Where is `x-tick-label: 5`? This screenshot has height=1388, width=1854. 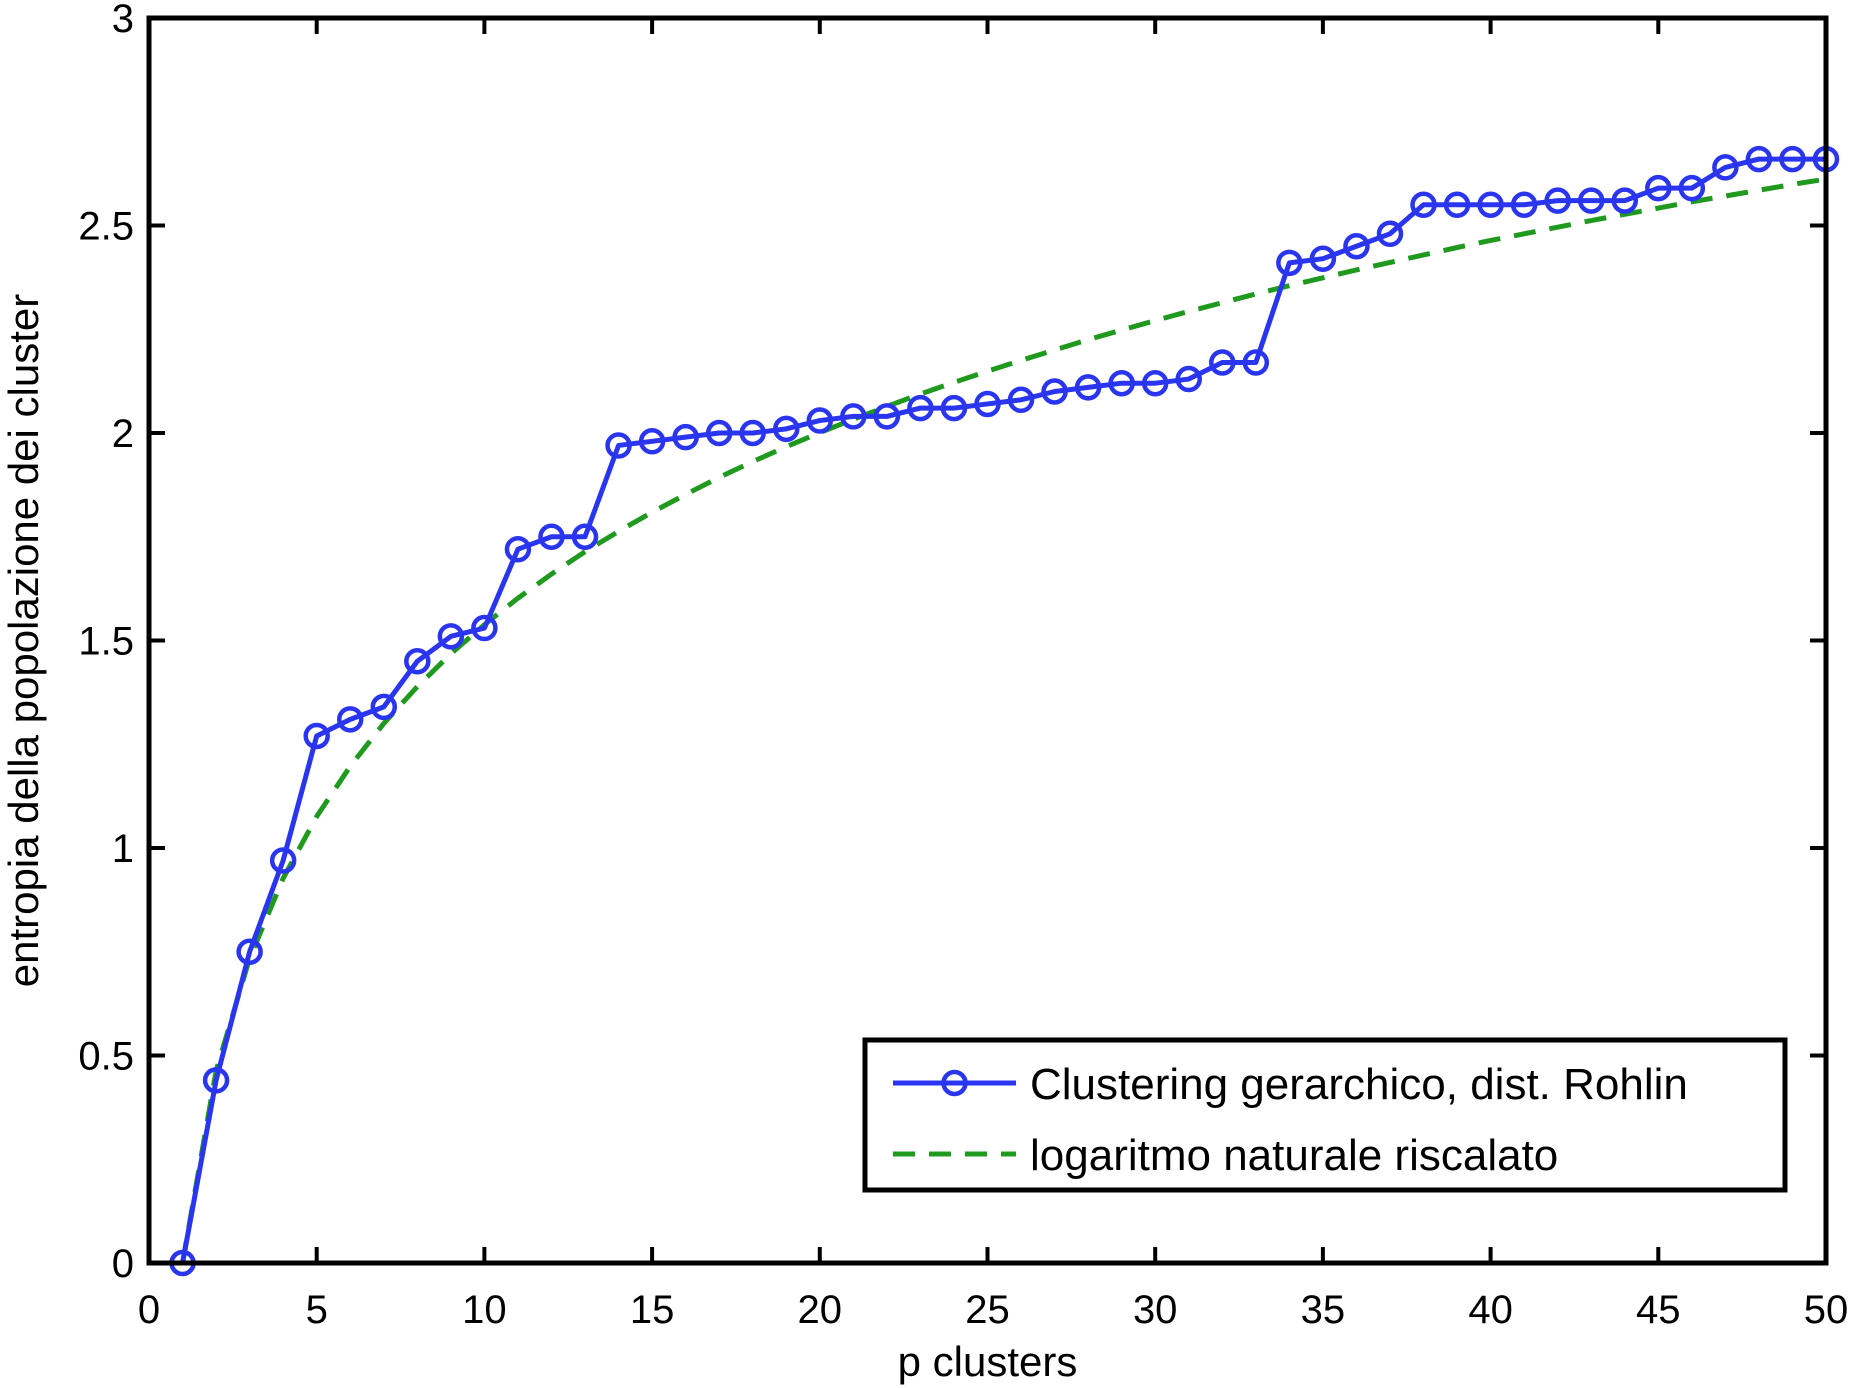
x-tick-label: 5 is located at coordinates (317, 1310).